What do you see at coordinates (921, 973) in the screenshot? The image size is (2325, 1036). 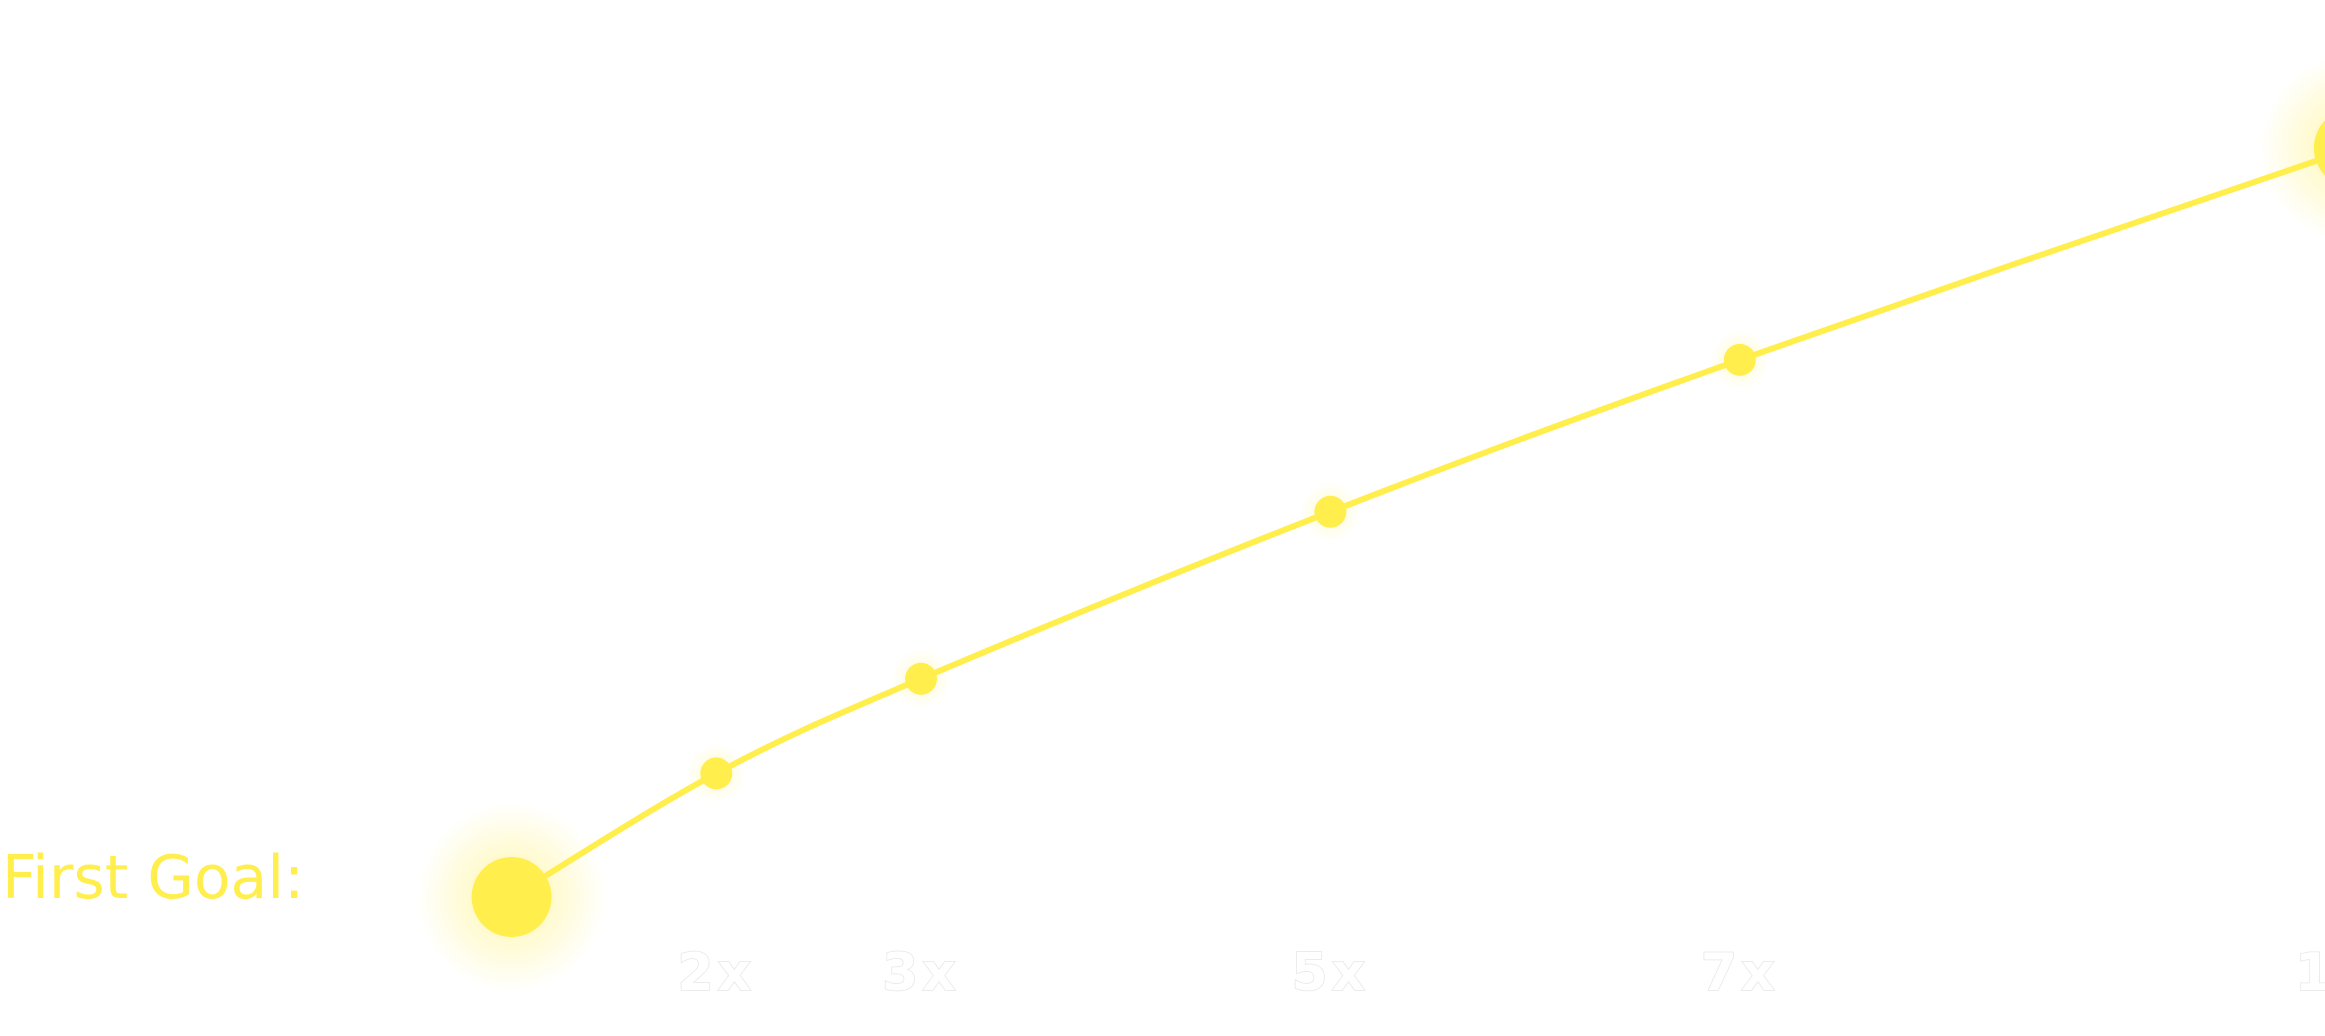 I see `x-tick-label: 3x` at bounding box center [921, 973].